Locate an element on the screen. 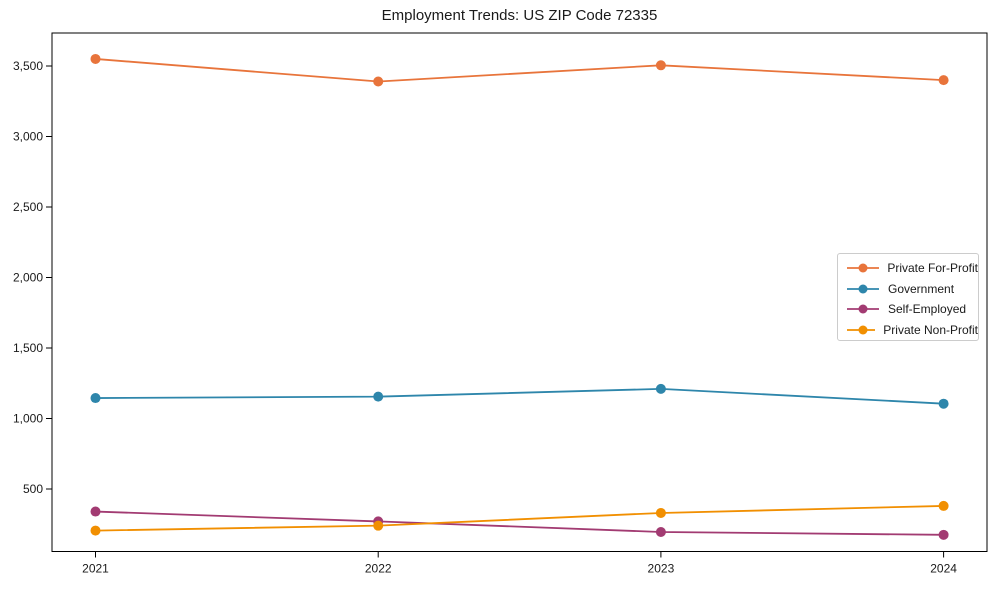  y-tick-label: 2,000 is located at coordinates (28, 278).